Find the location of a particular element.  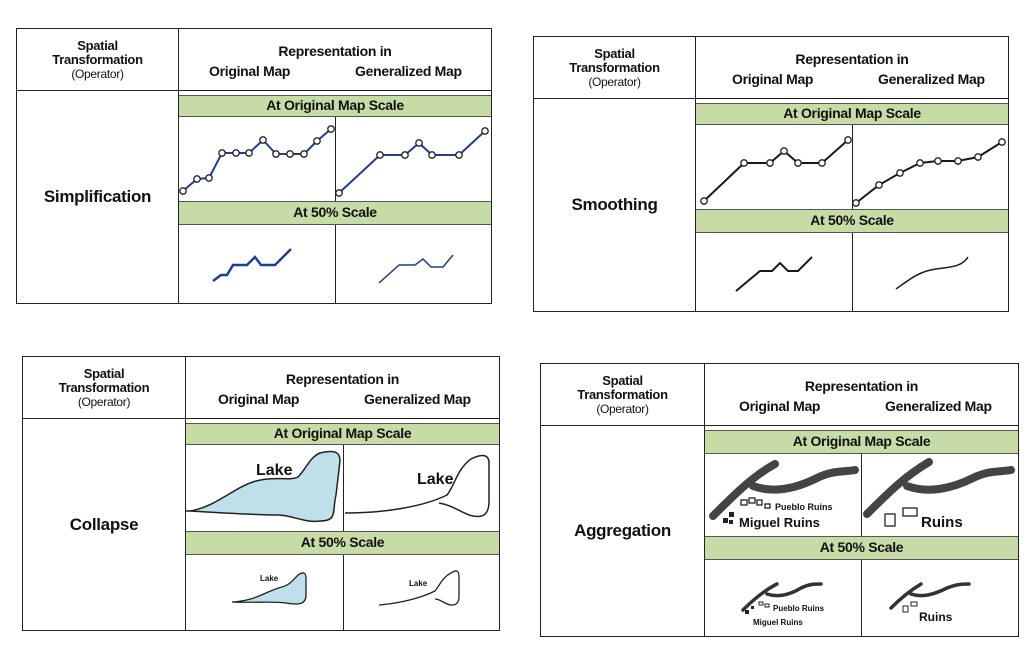

miguel-ruins-label: Miguel Ruins is located at coordinates (779, 522).